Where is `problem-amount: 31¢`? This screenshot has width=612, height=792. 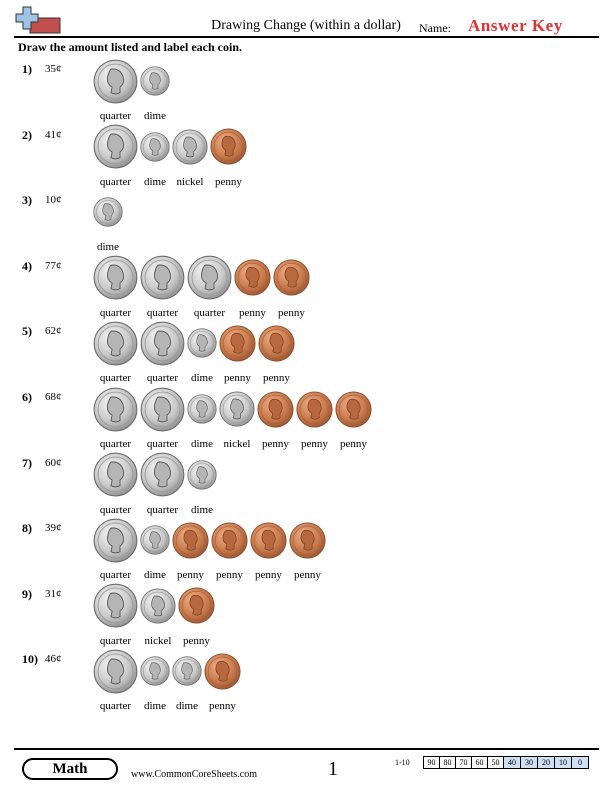
problem-amount: 31¢ is located at coordinates (53, 593).